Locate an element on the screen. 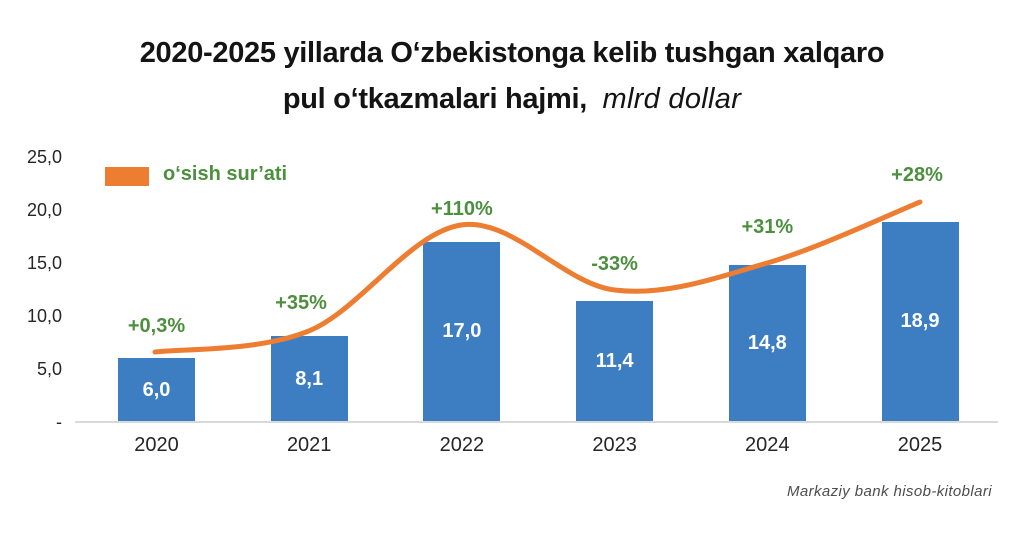 This screenshot has width=1024, height=536. growth-label-2023: -33% is located at coordinates (614, 264).